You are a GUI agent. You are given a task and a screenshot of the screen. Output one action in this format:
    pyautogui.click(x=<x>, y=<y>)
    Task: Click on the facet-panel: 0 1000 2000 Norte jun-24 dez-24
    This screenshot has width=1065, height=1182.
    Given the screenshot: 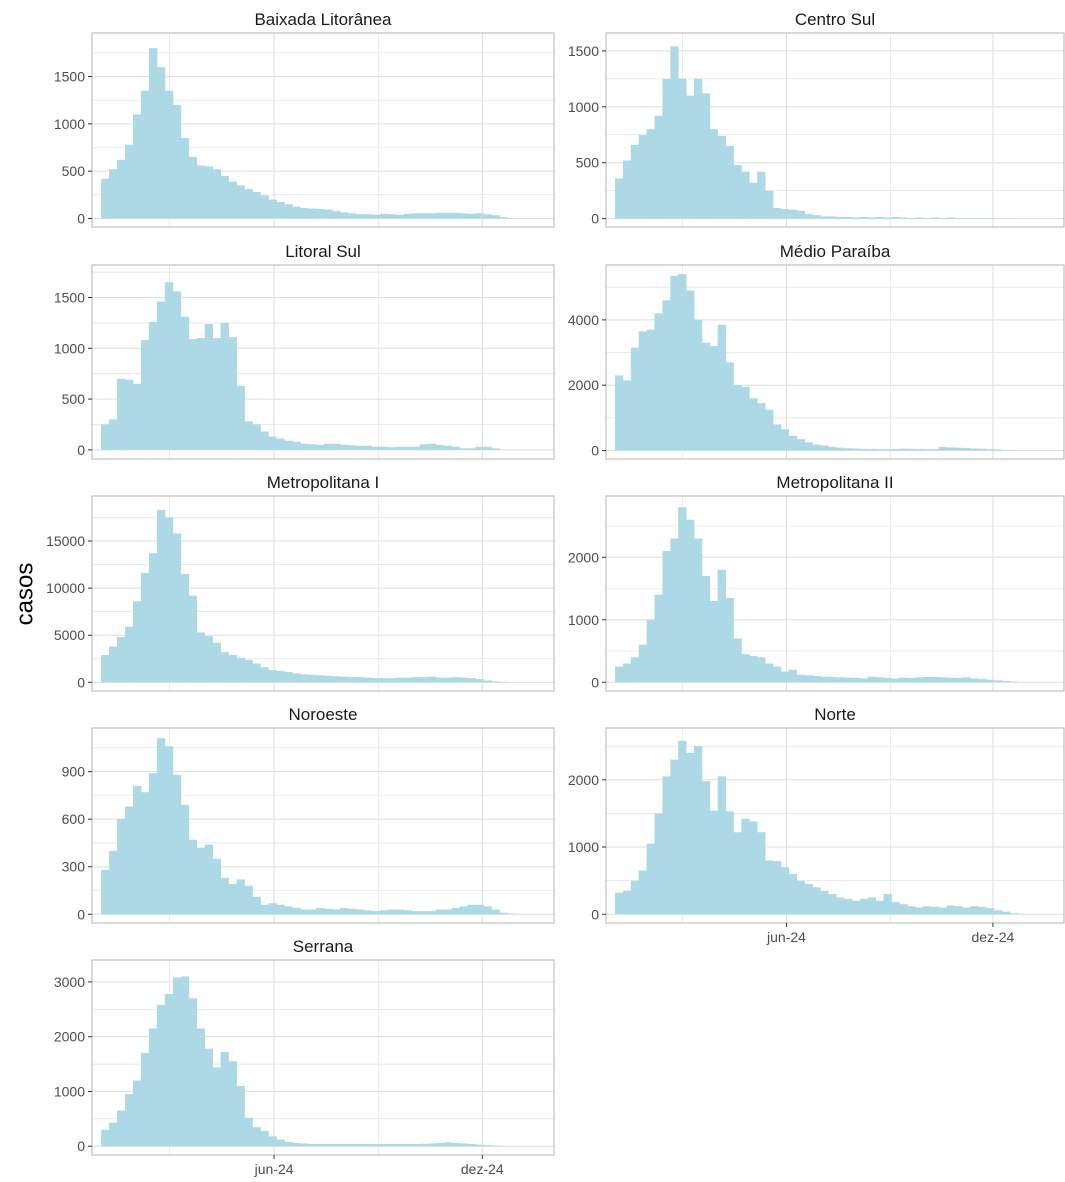 What is the action you would take?
    pyautogui.click(x=816, y=825)
    